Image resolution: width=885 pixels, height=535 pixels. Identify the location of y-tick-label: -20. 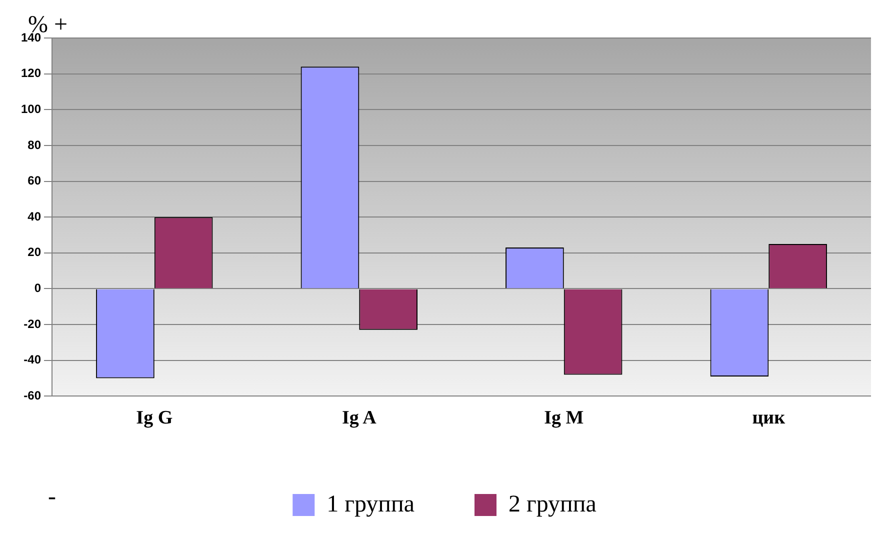
(33, 323).